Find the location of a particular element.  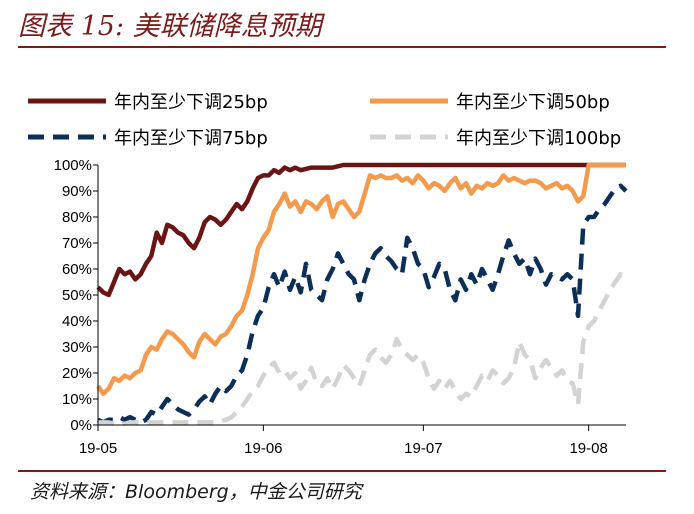

y-tick-label: 40% is located at coordinates (77, 321).